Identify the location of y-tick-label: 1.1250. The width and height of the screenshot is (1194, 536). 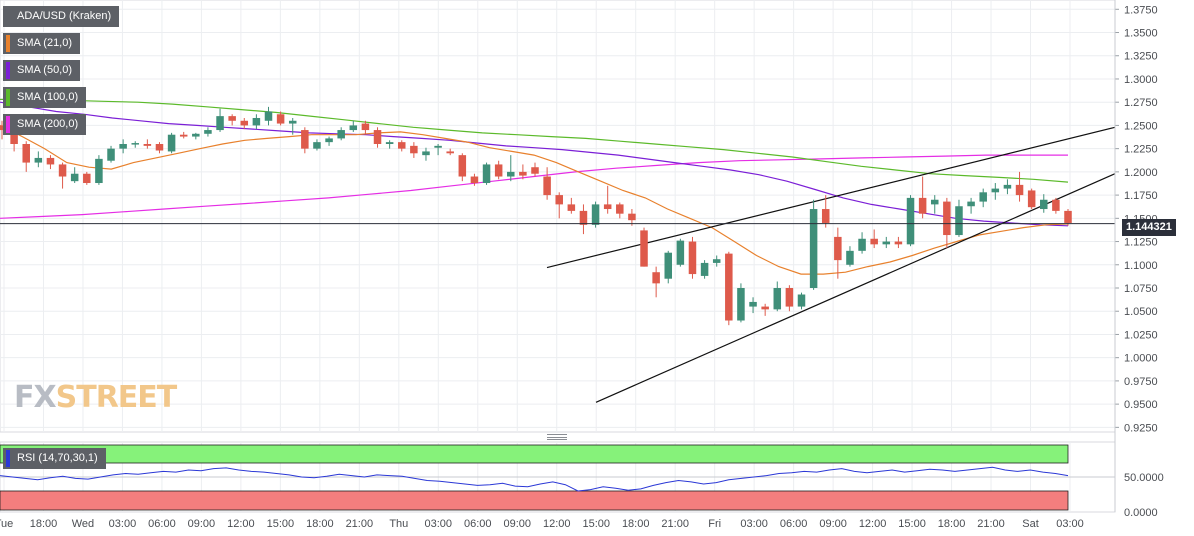
(1141, 243).